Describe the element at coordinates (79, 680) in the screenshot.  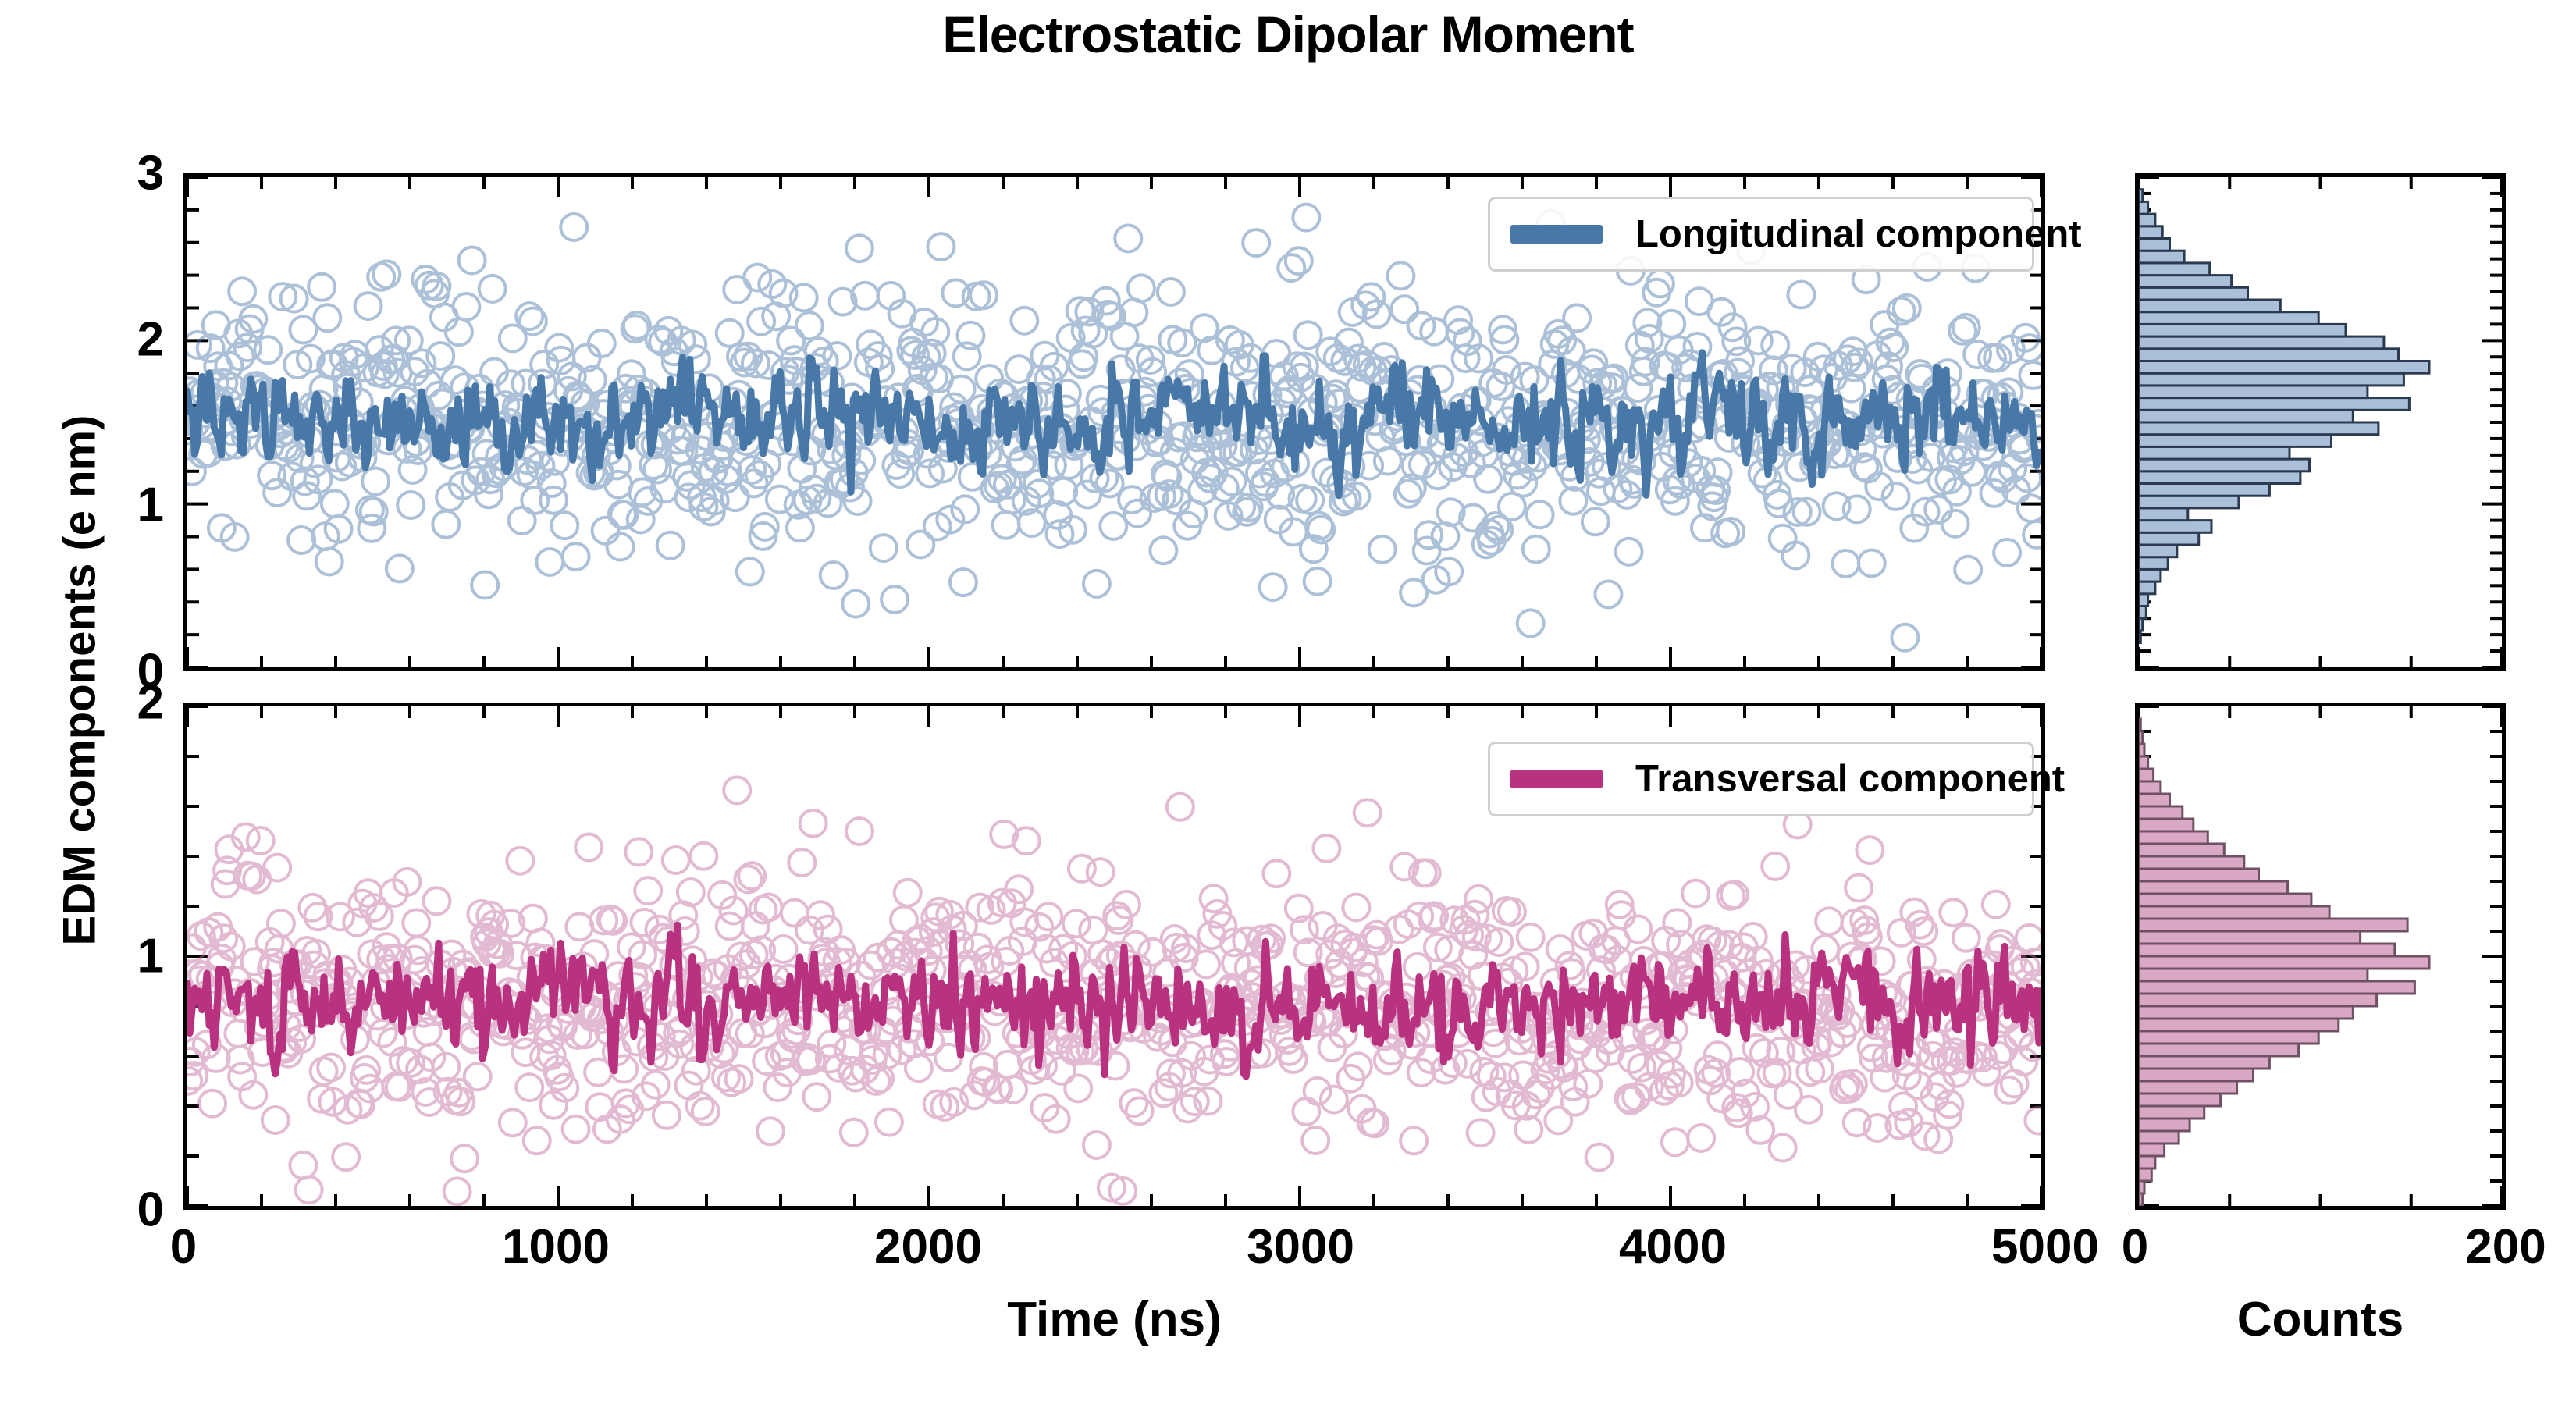
I see `y-axis-label: EDM components (e nm)` at that location.